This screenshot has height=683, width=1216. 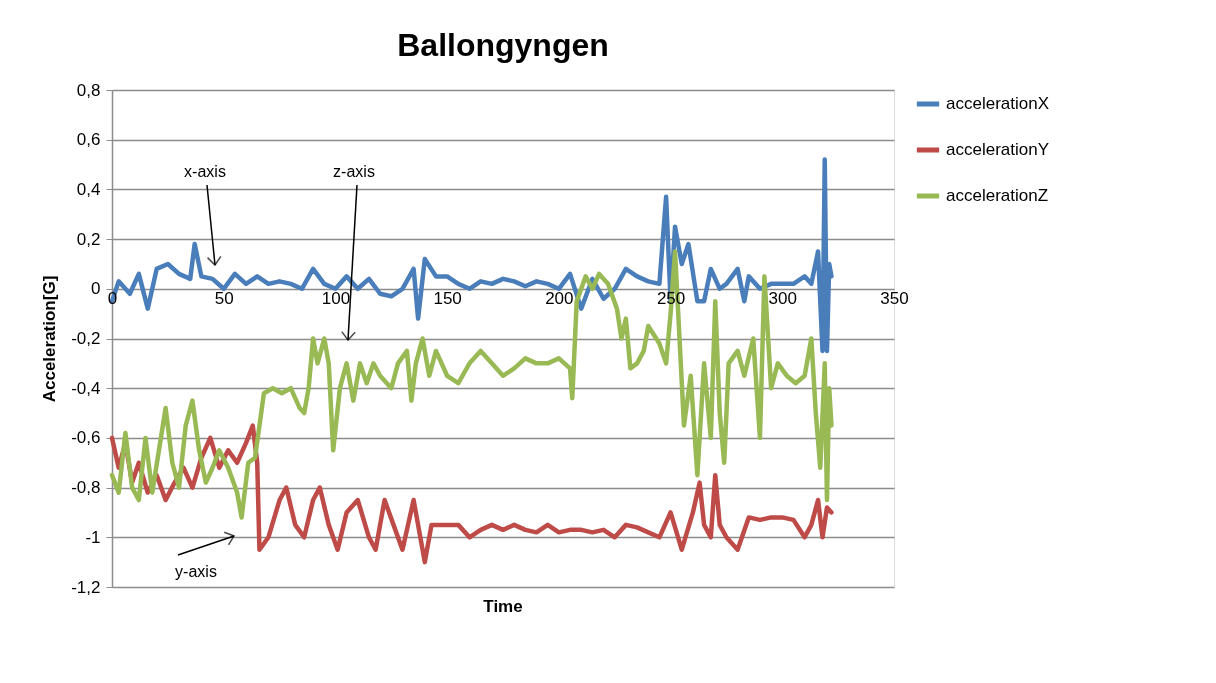 What do you see at coordinates (447, 299) in the screenshot?
I see `x-tick-label: 150` at bounding box center [447, 299].